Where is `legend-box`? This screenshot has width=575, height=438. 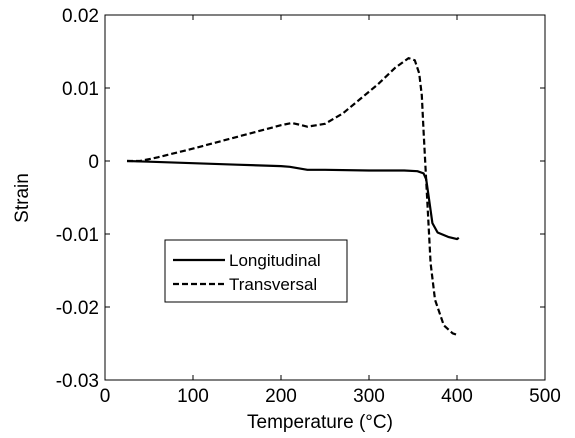
legend-box is located at coordinates (256, 271).